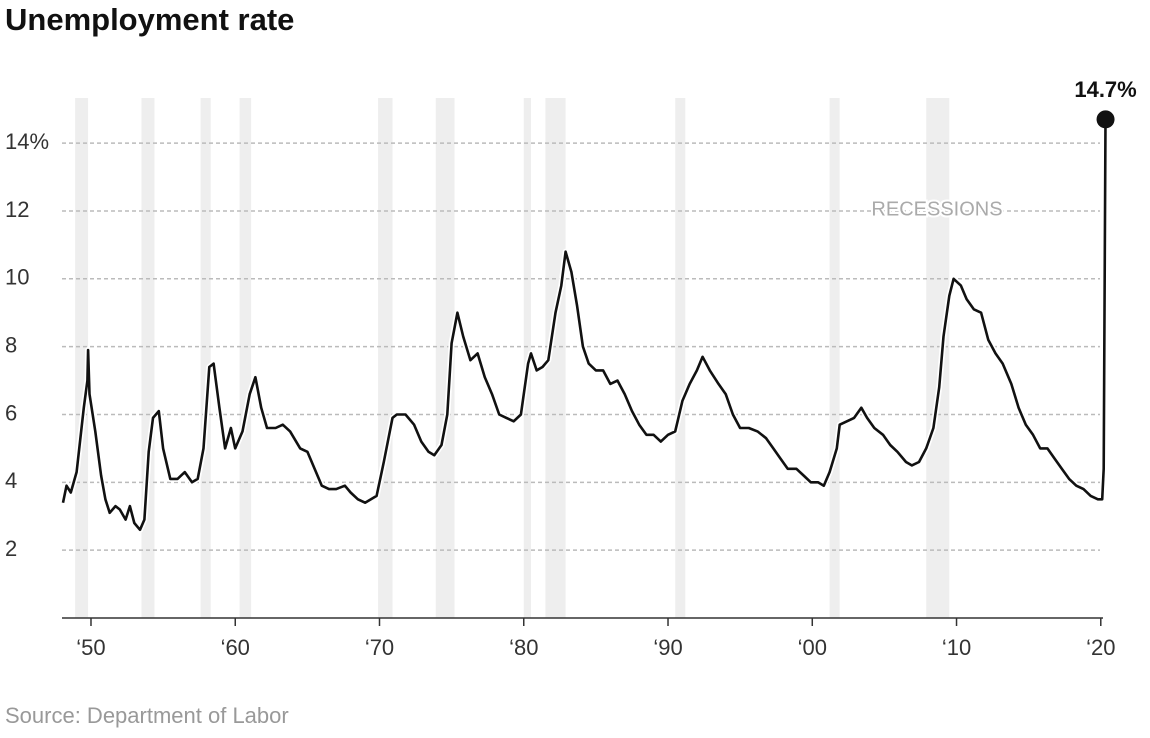 This screenshot has height=738, width=1150. I want to click on x-tick-label: ‘10, so click(956, 647).